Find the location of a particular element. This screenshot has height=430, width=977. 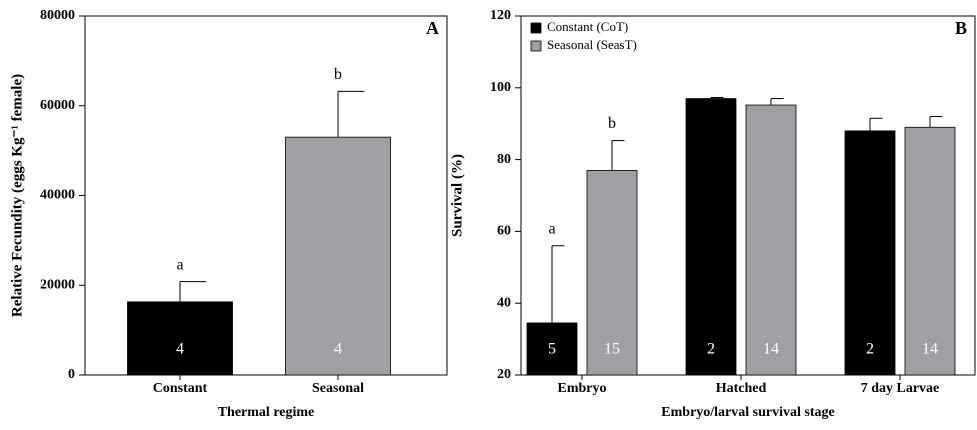

y-tick-label: 20 is located at coordinates (504, 374).